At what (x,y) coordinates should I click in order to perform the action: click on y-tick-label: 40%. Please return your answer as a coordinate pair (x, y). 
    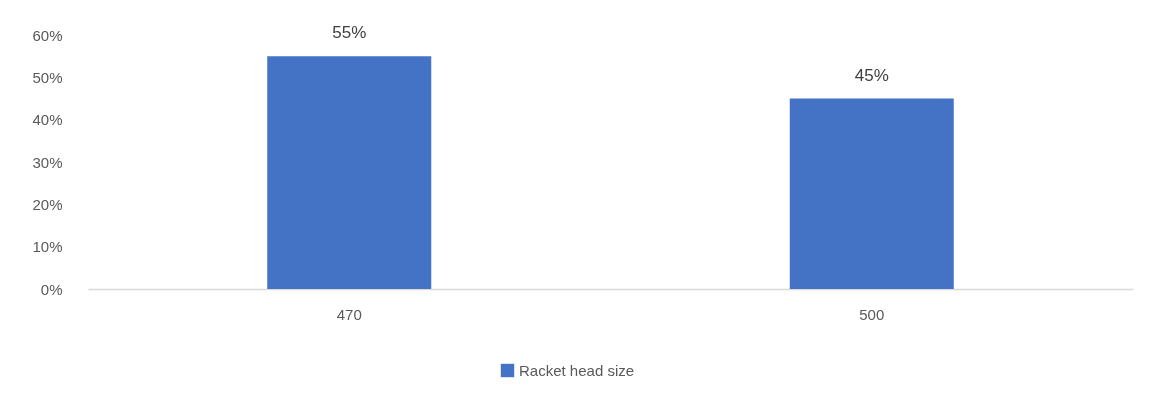
    Looking at the image, I should click on (47, 120).